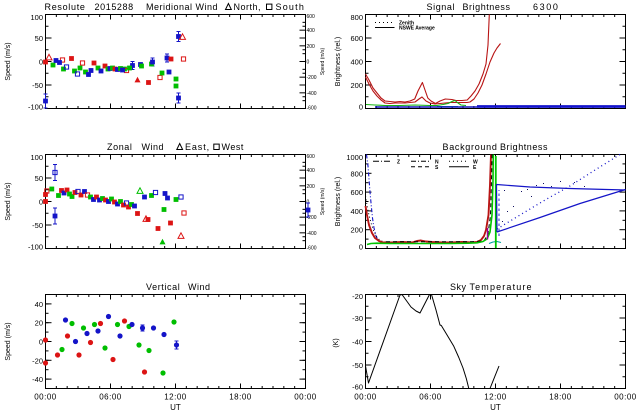  Describe the element at coordinates (65, 7) in the screenshot. I see `svg-text: Resolute` at that location.